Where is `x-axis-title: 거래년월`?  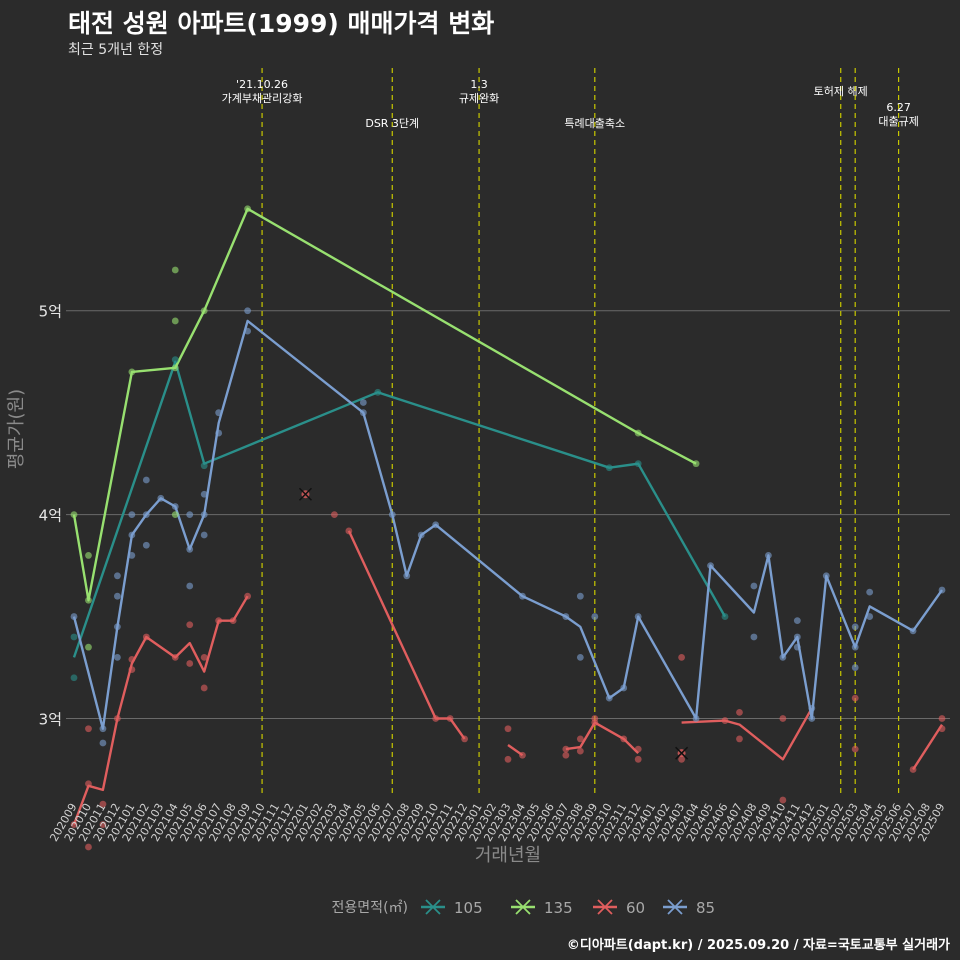 x-axis-title: 거래년월 is located at coordinates (508, 855).